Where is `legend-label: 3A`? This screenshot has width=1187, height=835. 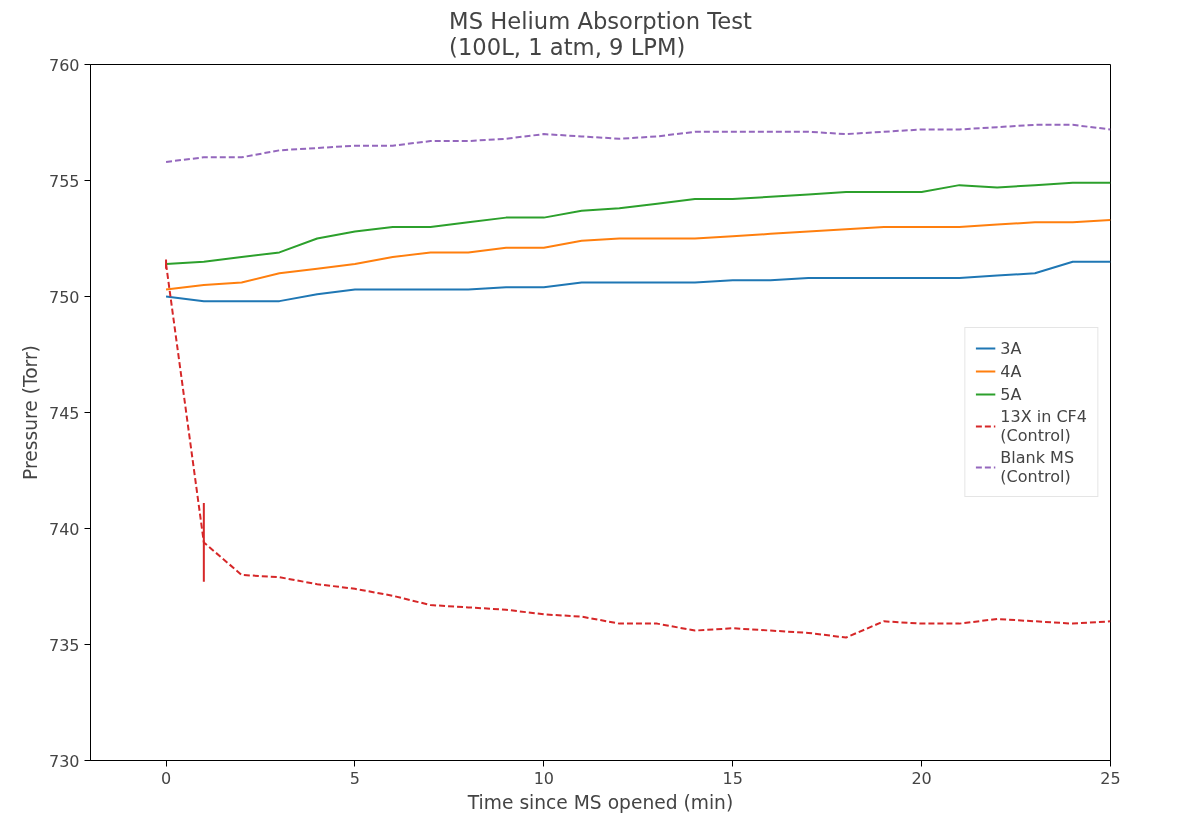
legend-label: 3A is located at coordinates (1011, 348).